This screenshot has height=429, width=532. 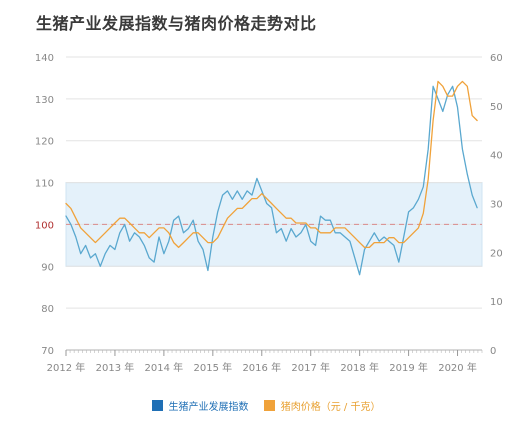 I want to click on legend-item-price: 猪肉价格（元 / 千克）, so click(x=322, y=405).